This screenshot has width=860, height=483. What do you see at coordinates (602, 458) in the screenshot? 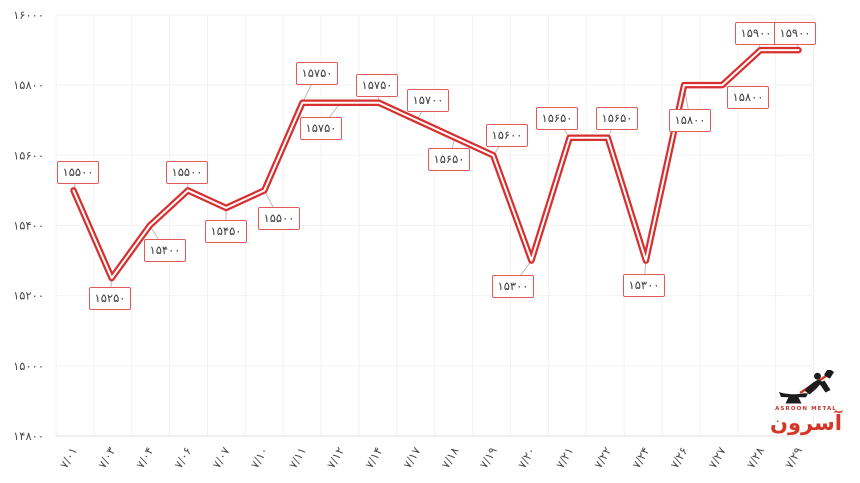
I see `x-axis-tick-label: ۷/۲۲` at bounding box center [602, 458].